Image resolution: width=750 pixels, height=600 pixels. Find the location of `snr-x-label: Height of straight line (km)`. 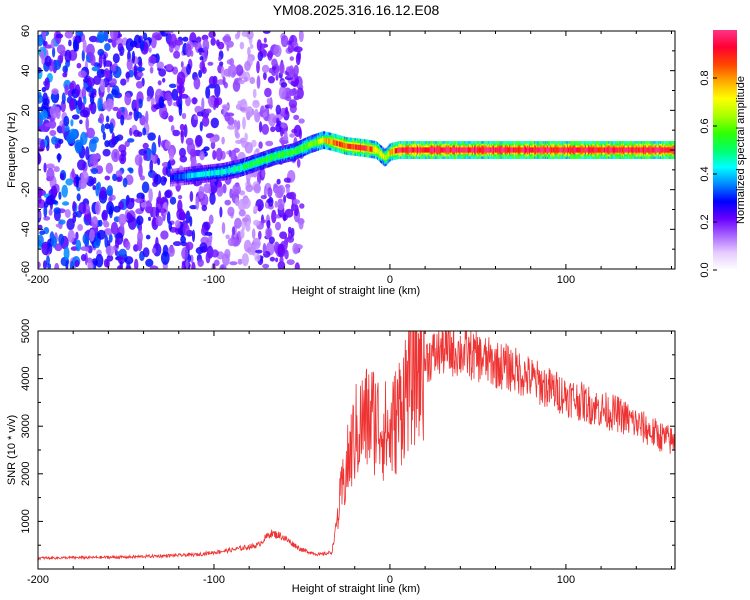

snr-x-label: Height of straight line (km) is located at coordinates (356, 589).